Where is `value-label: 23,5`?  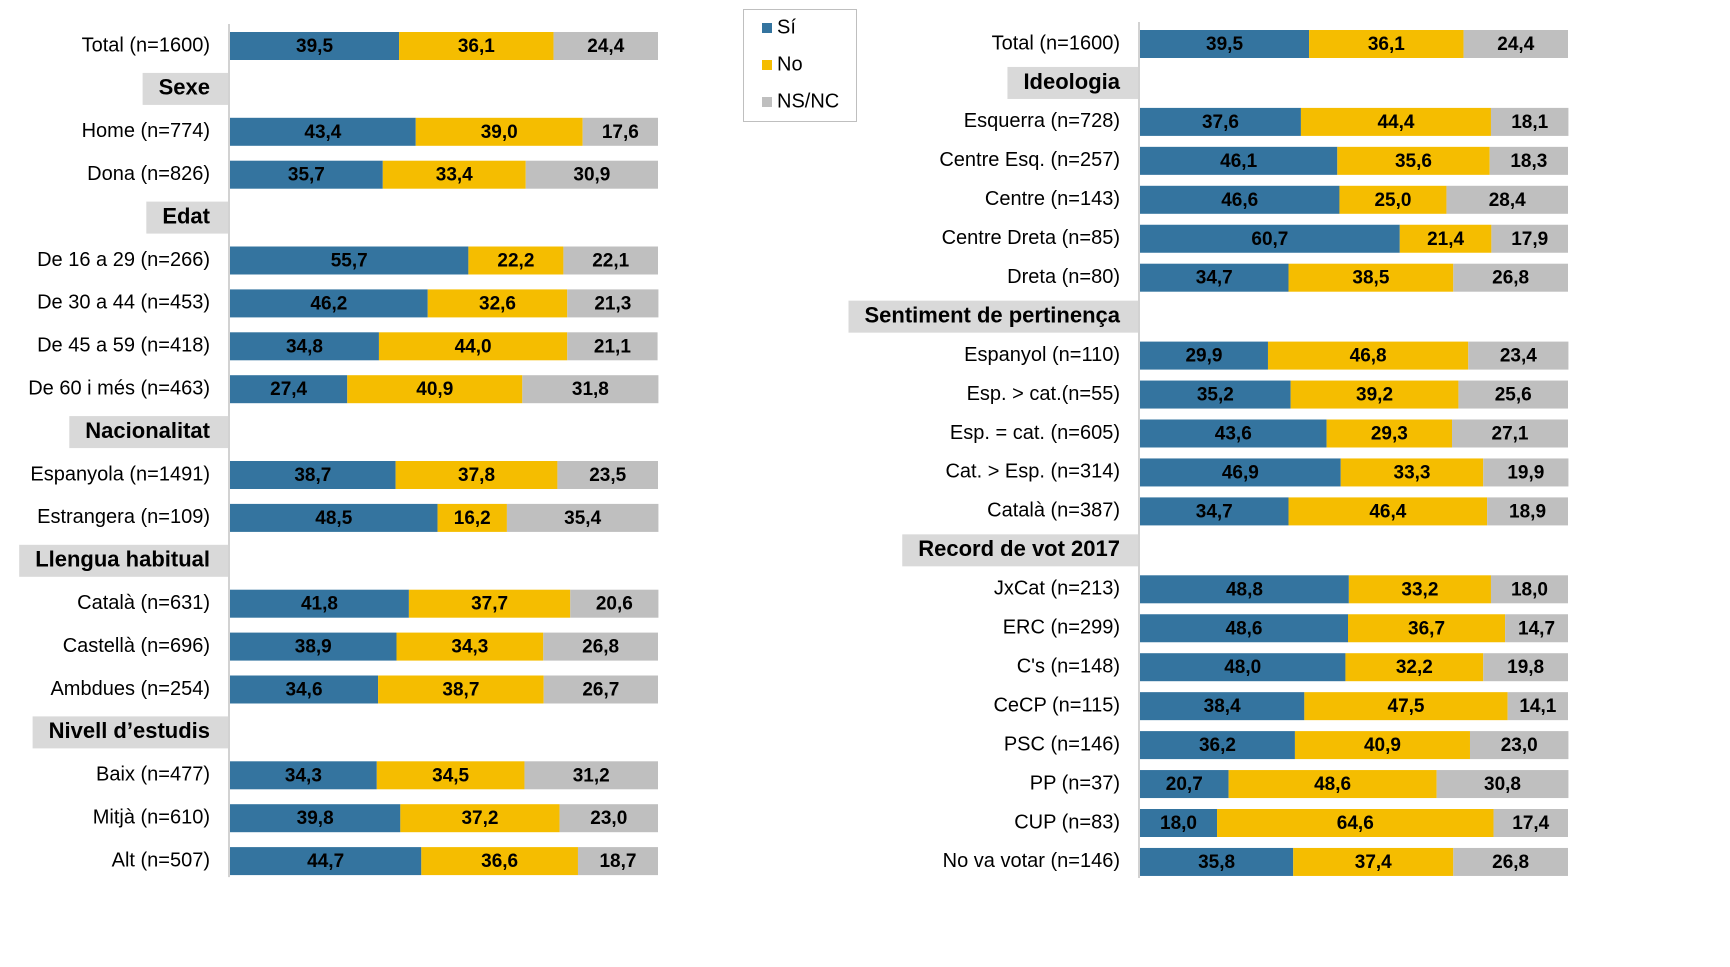
value-label: 23,5 is located at coordinates (607, 475).